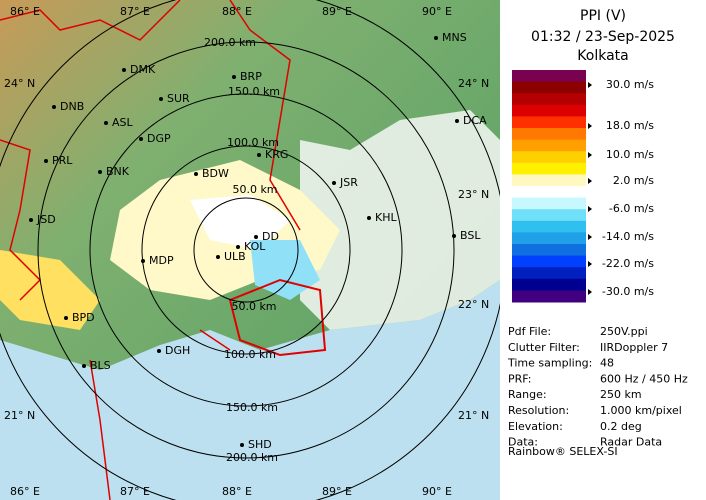 Image resolution: width=706 pixels, height=500 pixels. Describe the element at coordinates (631, 208) in the screenshot. I see `colorbar-label: -6.0 m/s` at that location.